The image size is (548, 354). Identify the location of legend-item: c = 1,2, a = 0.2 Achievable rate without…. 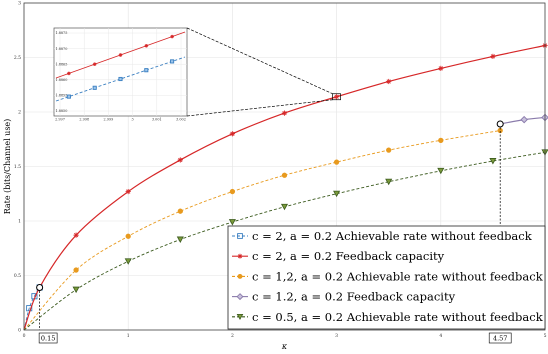
(388, 276).